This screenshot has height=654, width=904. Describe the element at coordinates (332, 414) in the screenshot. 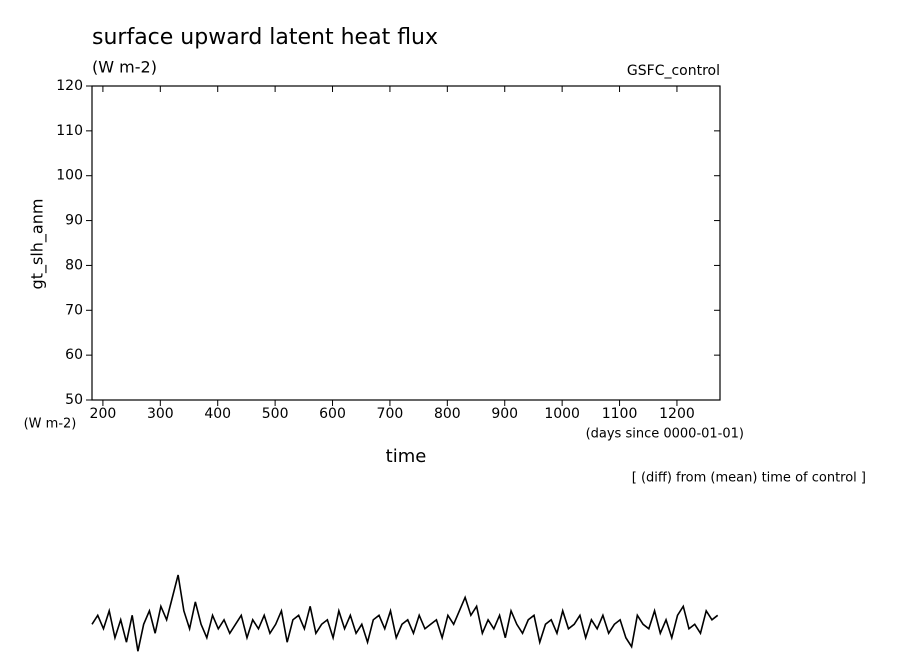

I see `x-tick-label: 600` at that location.